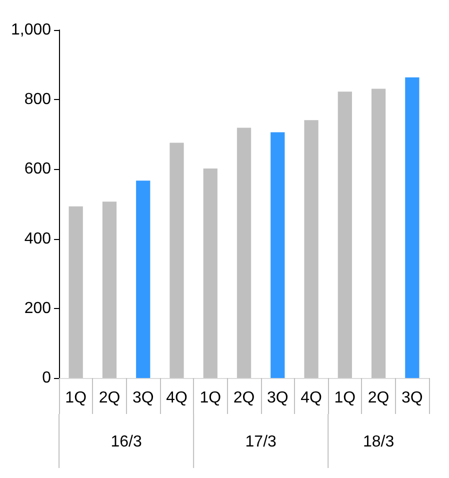 The image size is (449, 478). I want to click on y-tick-label: 200, so click(38, 308).